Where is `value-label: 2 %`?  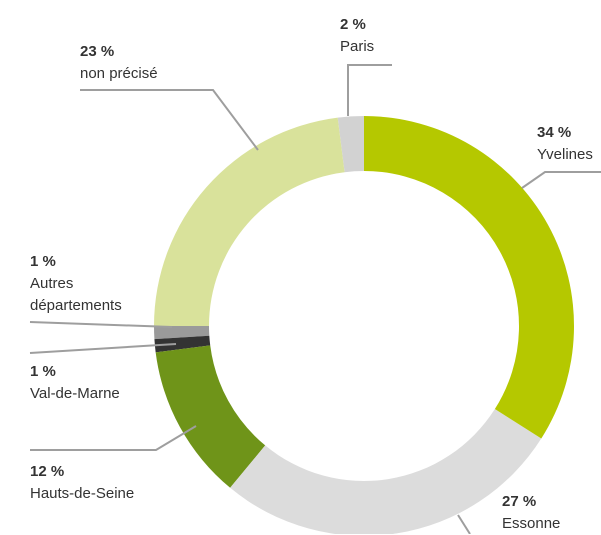
value-label: 2 % is located at coordinates (353, 24).